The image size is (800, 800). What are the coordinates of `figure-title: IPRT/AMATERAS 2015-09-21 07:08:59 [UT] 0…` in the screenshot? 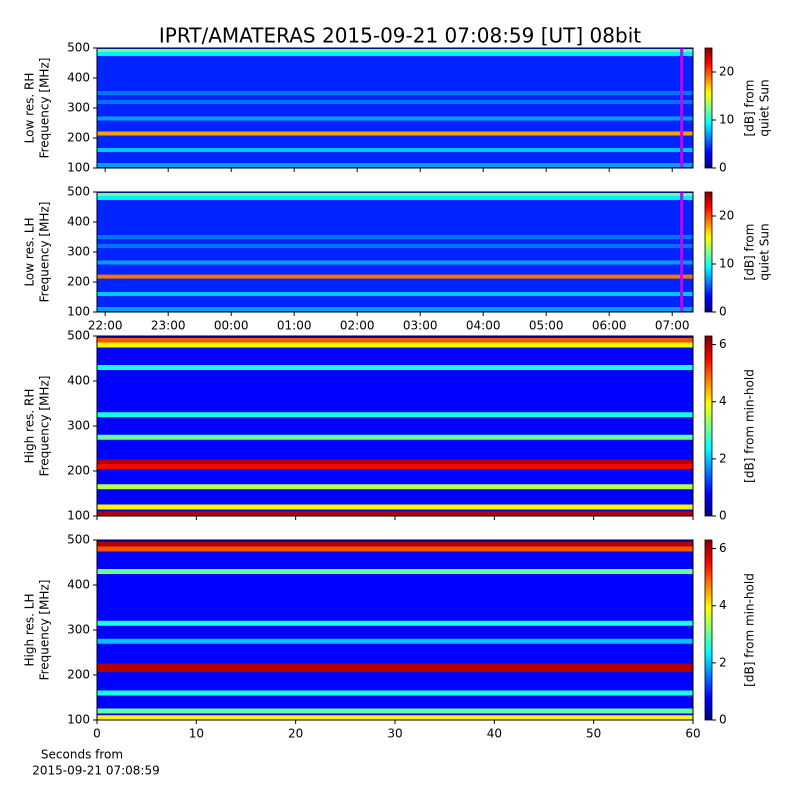 It's located at (400, 36).